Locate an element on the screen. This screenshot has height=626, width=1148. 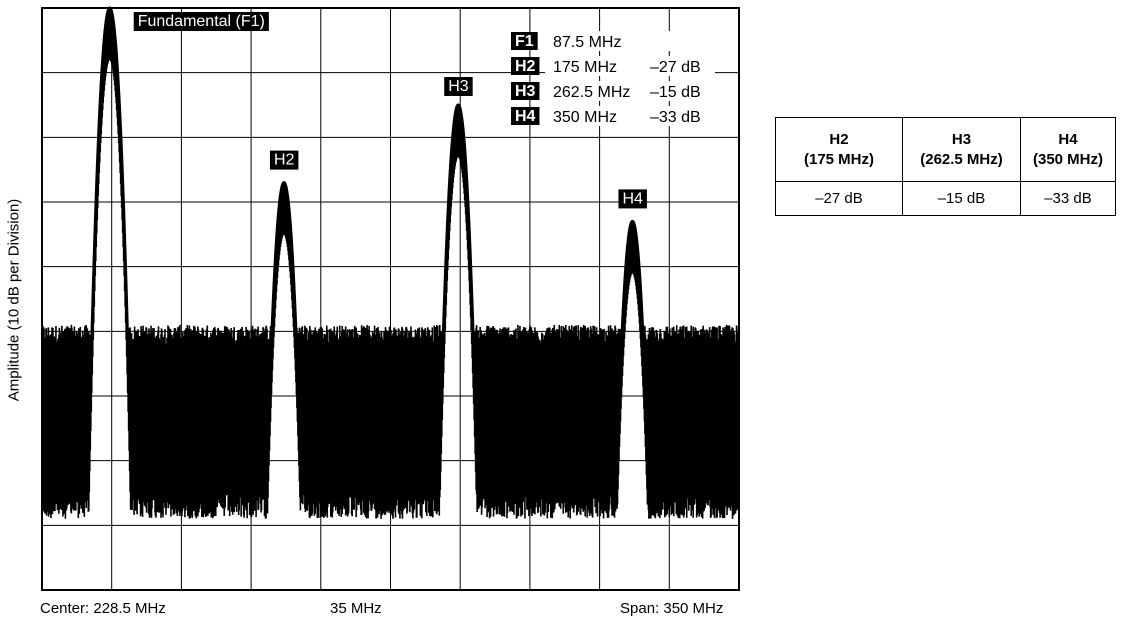
center-frequency-label: Center: 228.5 MHz is located at coordinates (103, 608).